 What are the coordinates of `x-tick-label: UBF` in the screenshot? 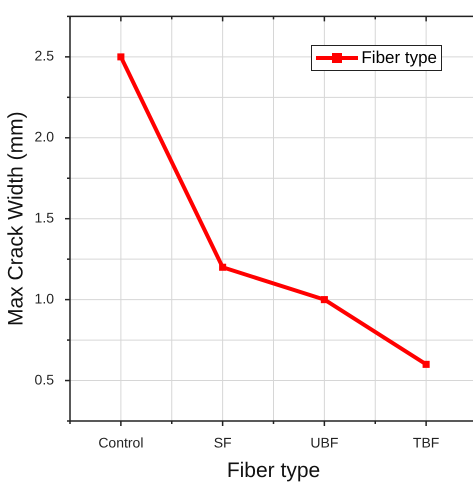 It's located at (324, 442).